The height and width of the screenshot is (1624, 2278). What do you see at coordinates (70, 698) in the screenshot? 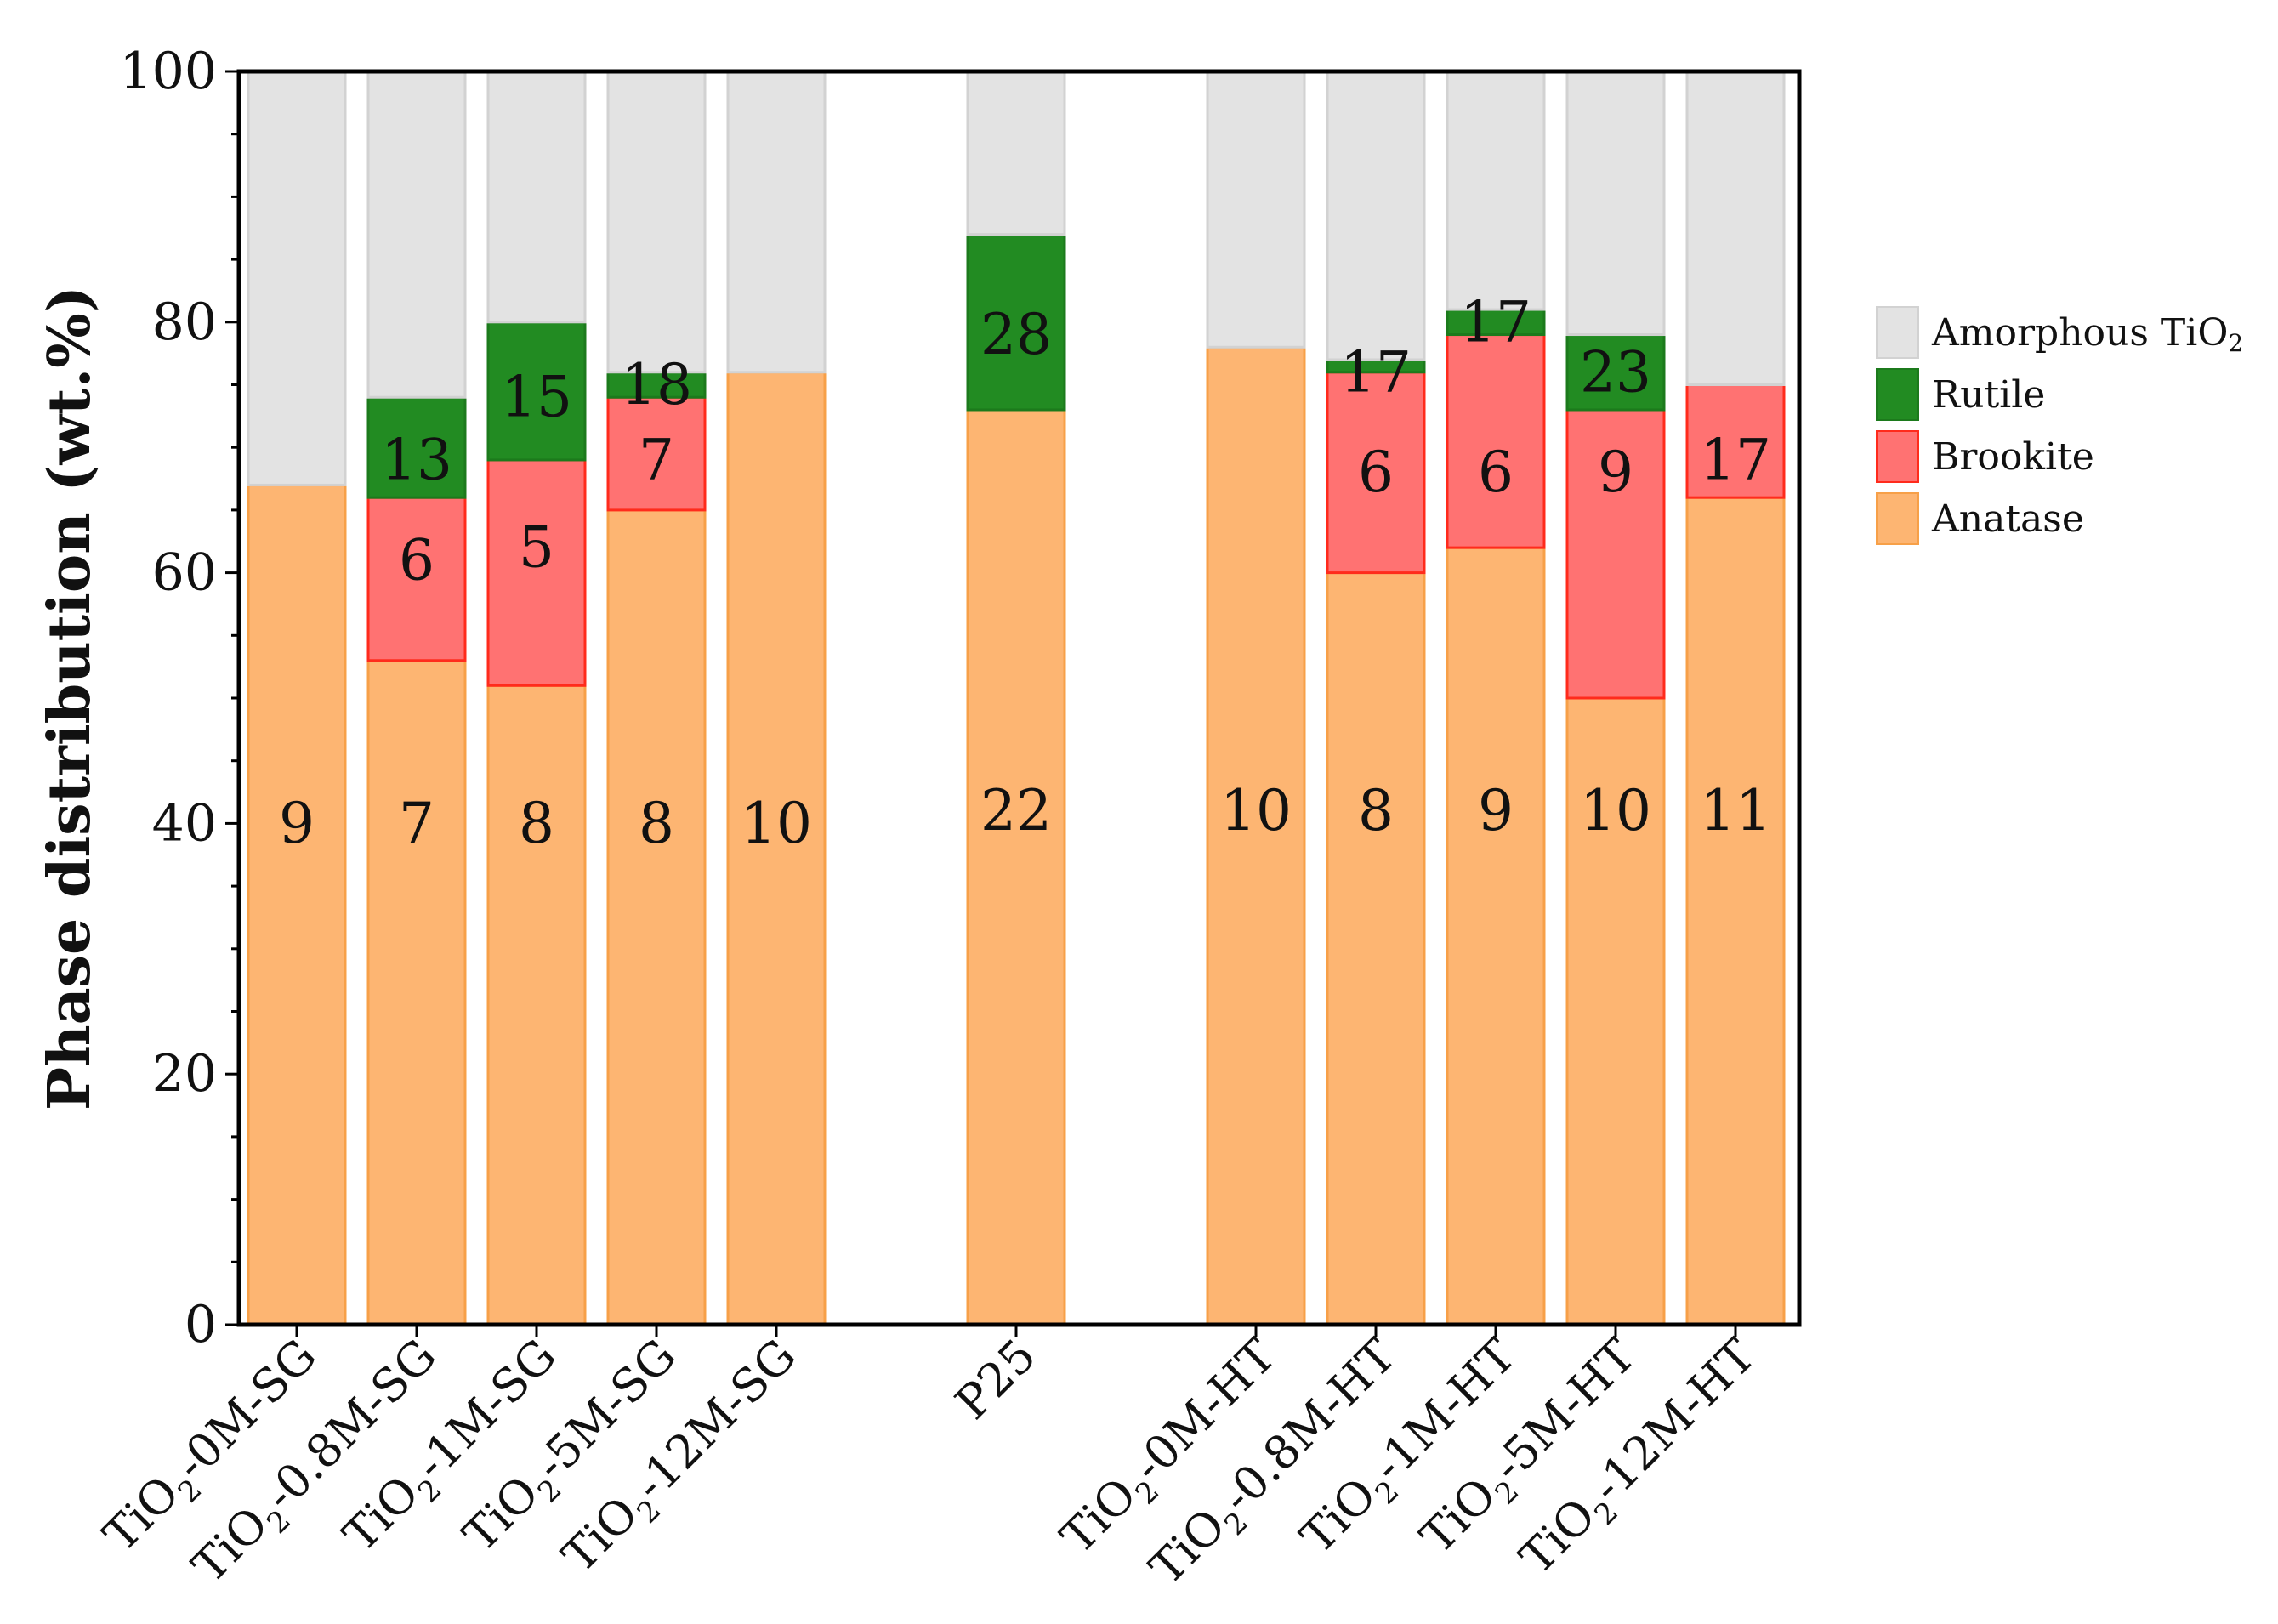
I see `y-axis-title: Phase distribution (wt.%)` at bounding box center [70, 698].